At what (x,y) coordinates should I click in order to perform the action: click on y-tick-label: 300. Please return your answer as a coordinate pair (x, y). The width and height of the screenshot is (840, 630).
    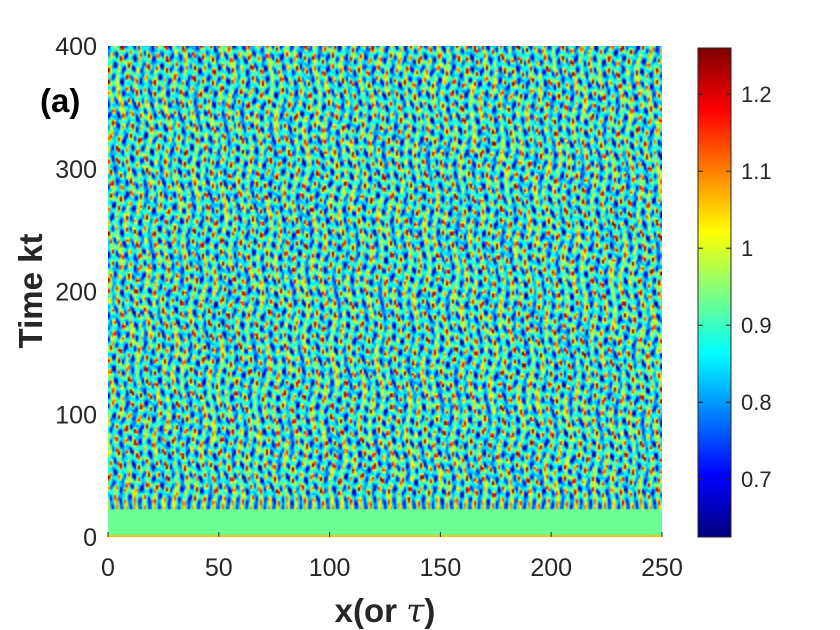
    Looking at the image, I should click on (76, 170).